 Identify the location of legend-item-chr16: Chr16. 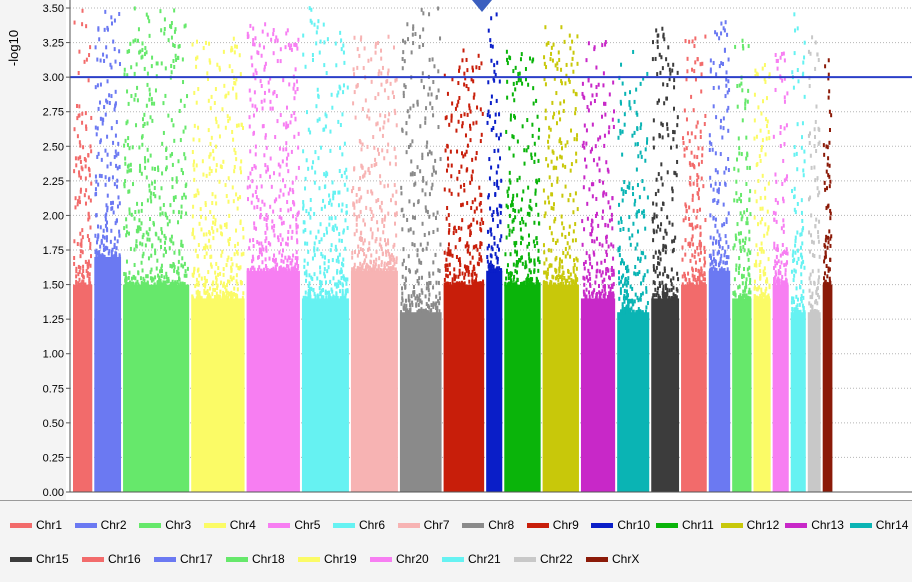
(111, 559).